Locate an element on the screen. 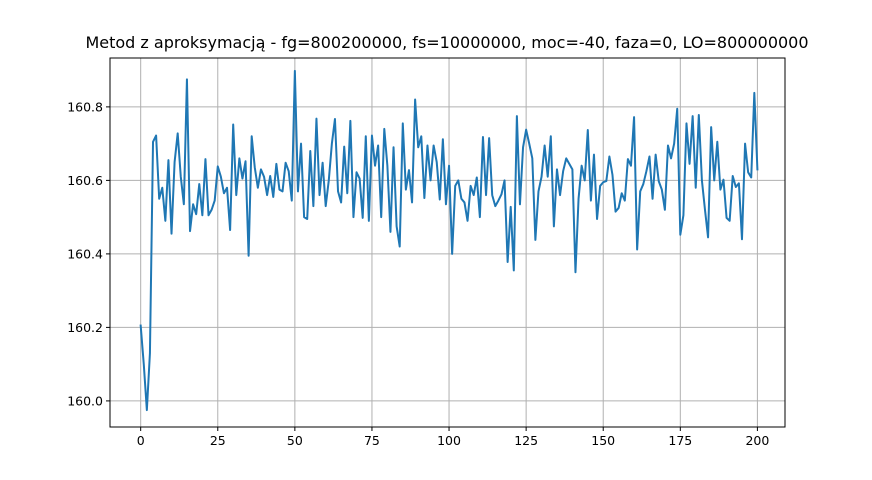 Image resolution: width=872 pixels, height=480 pixels. x-tick-label: 25 is located at coordinates (218, 440).